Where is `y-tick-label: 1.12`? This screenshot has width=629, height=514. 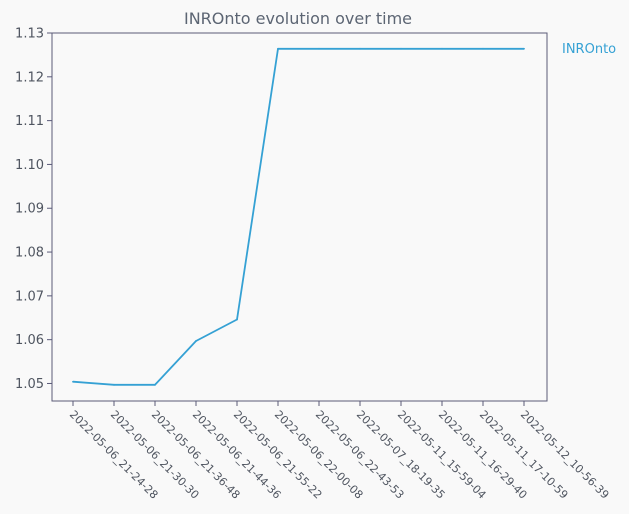
y-tick-label: 1.12 is located at coordinates (29, 77).